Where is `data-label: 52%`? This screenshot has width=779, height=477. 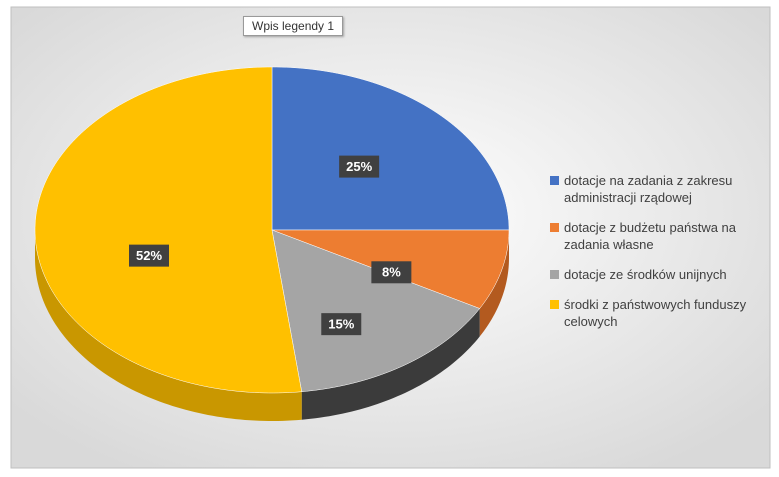
data-label: 52% is located at coordinates (149, 255).